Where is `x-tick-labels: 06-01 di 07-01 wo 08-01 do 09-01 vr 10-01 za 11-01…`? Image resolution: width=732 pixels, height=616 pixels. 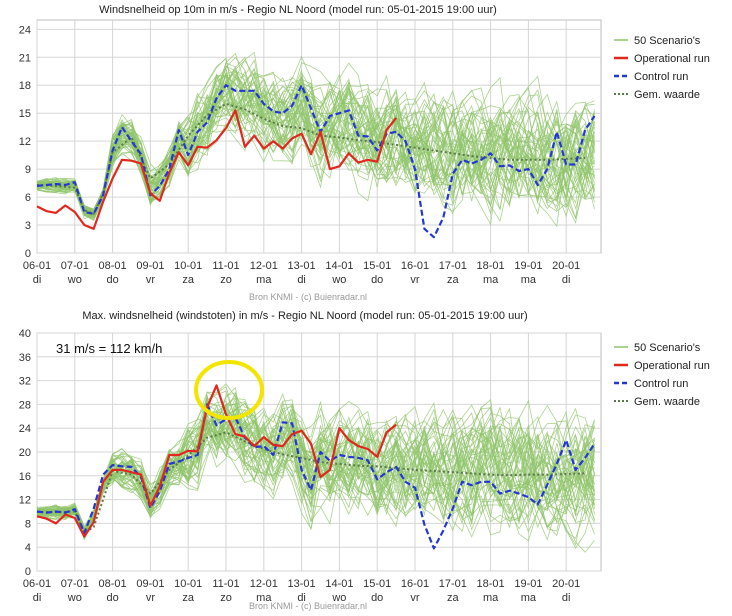 x-tick-labels: 06-01 di 07-01 wo 08-01 do 09-01 vr 10-01 za 11-01… is located at coordinates (301, 591).